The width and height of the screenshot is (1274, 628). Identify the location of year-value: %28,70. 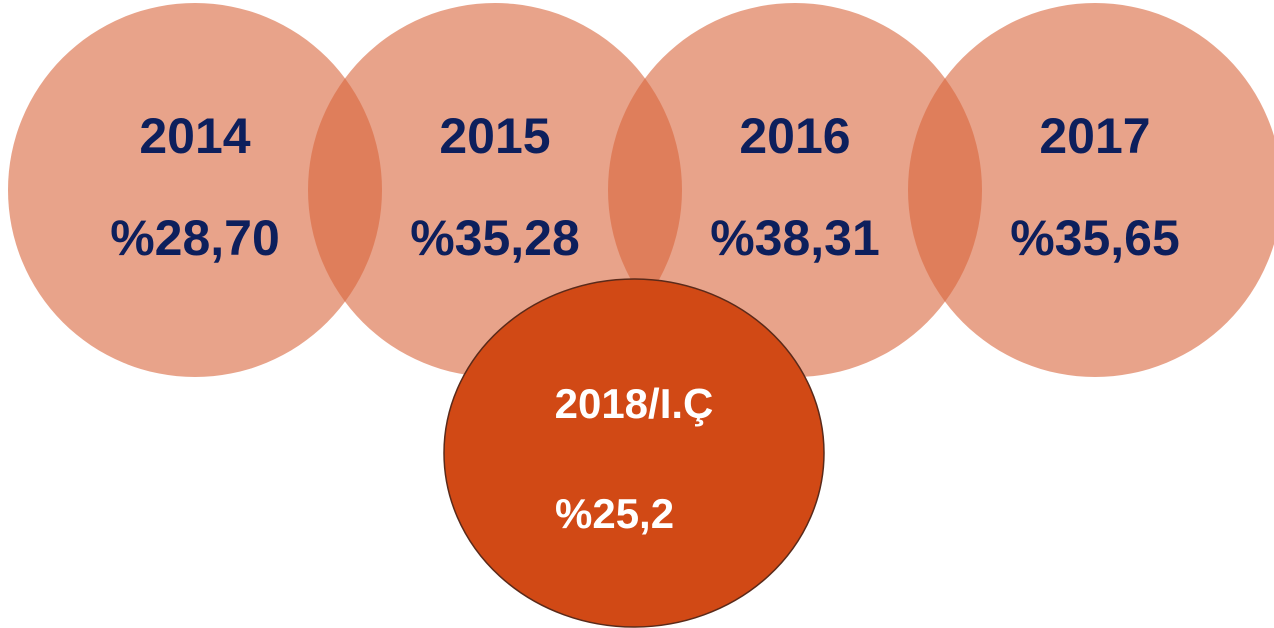
(195, 238).